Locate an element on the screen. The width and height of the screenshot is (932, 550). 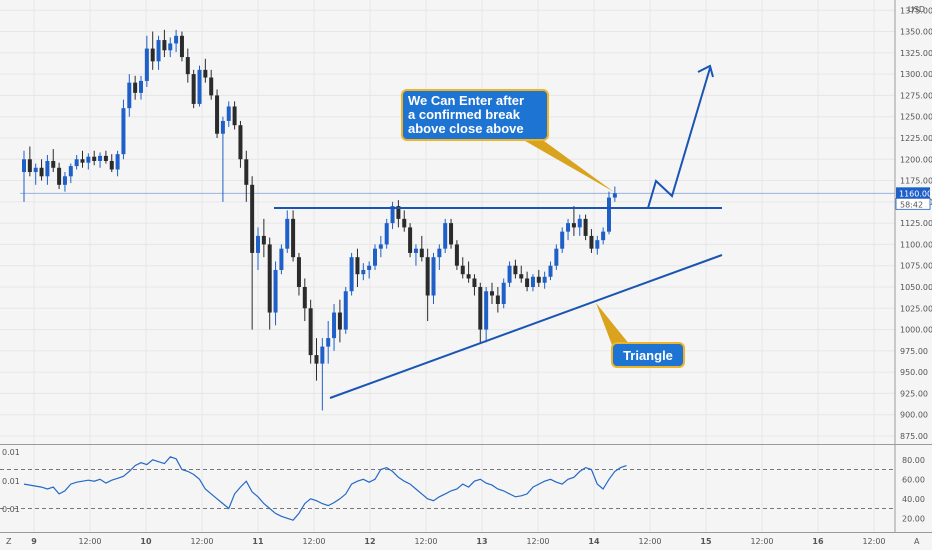
rsi-tick-label: 20.00 is located at coordinates (913, 518).